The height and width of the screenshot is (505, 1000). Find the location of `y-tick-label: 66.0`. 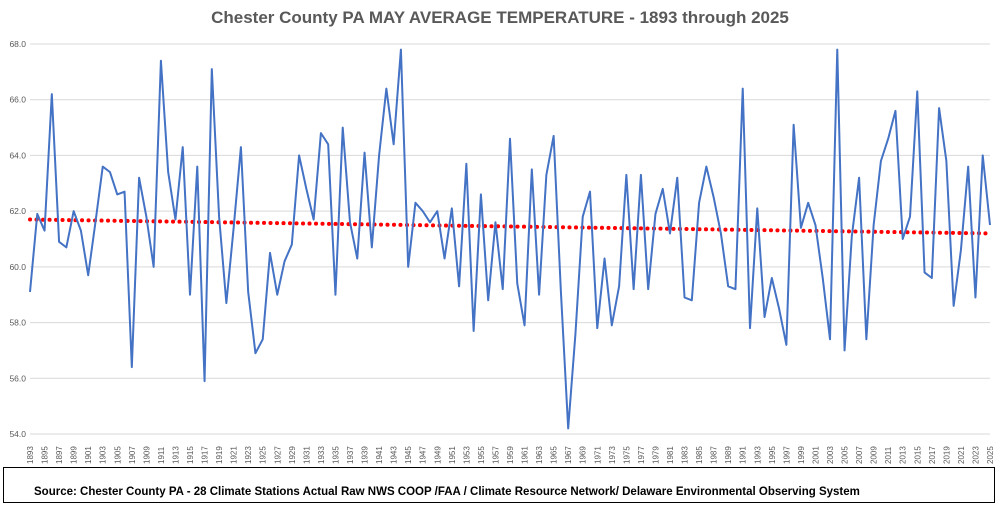

y-tick-label: 66.0 is located at coordinates (17, 100).